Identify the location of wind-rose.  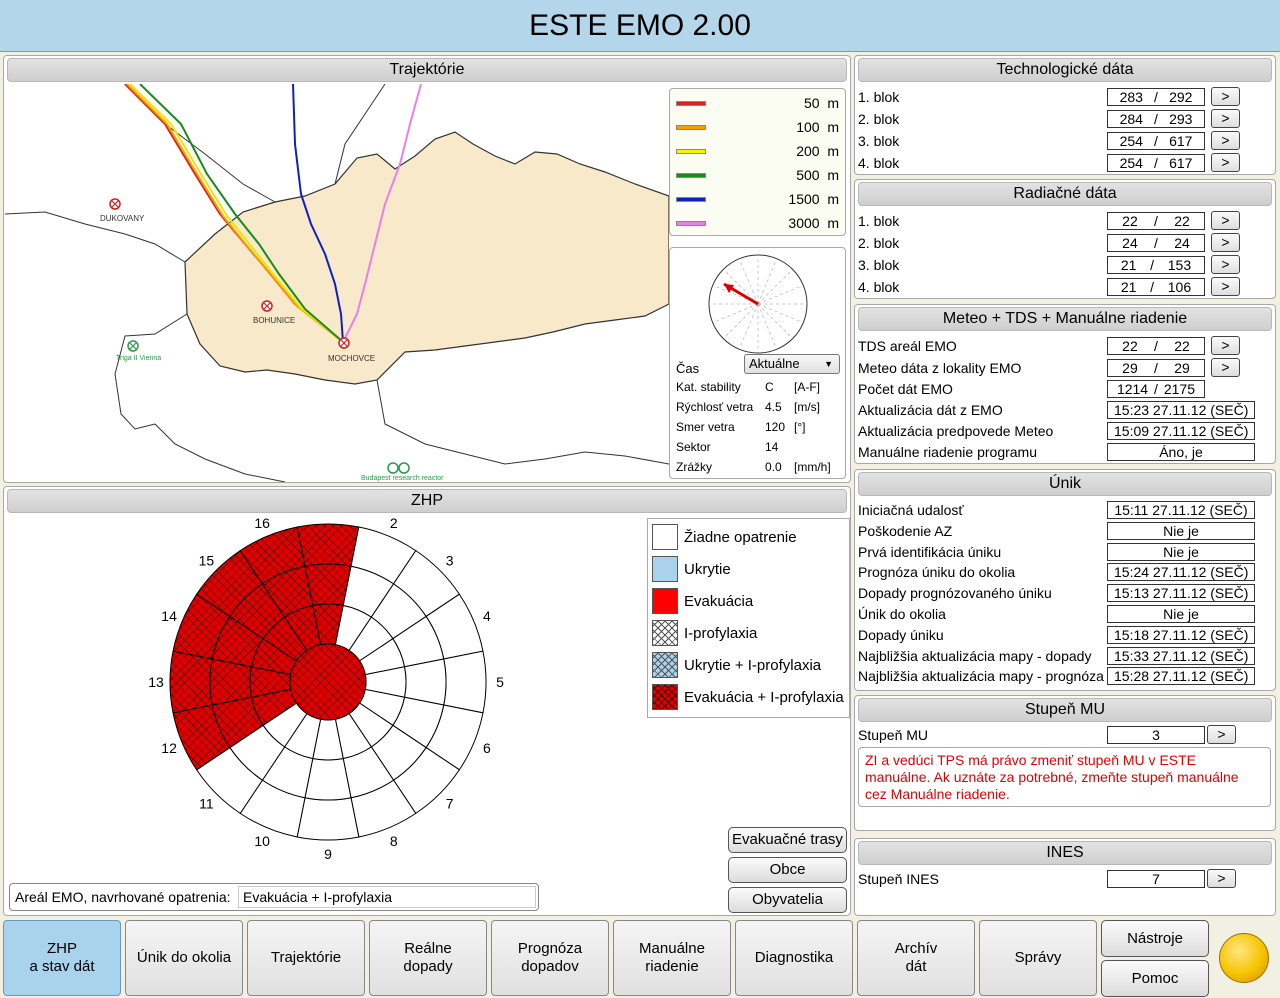
(758, 304).